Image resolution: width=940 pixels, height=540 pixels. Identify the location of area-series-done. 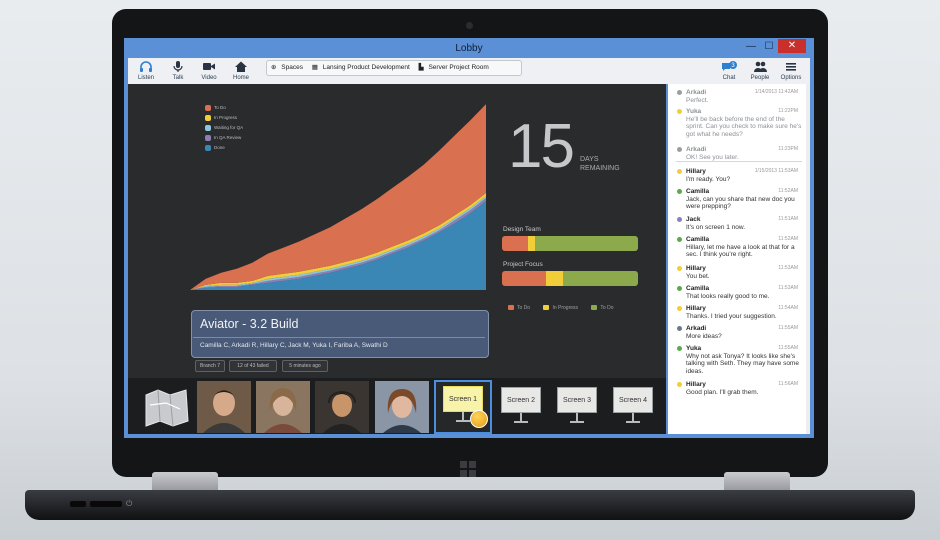
(338, 245).